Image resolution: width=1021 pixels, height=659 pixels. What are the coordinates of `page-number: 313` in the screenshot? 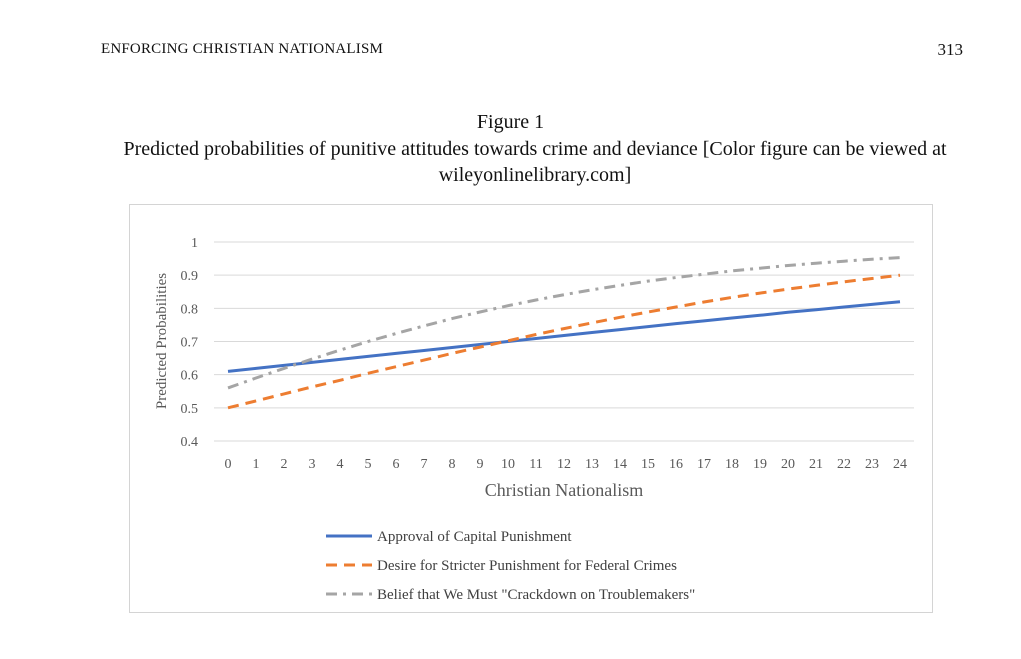 It's located at (950, 49).